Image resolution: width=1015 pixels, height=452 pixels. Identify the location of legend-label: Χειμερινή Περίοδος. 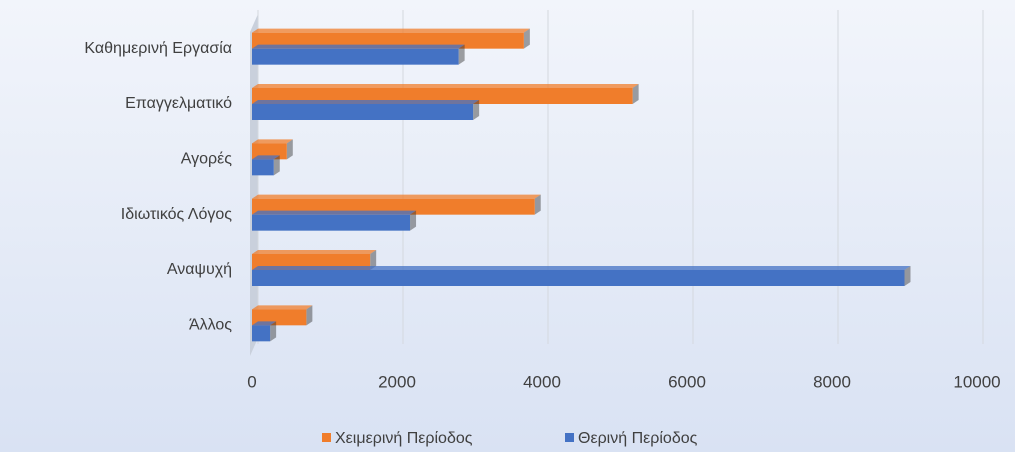
(404, 438).